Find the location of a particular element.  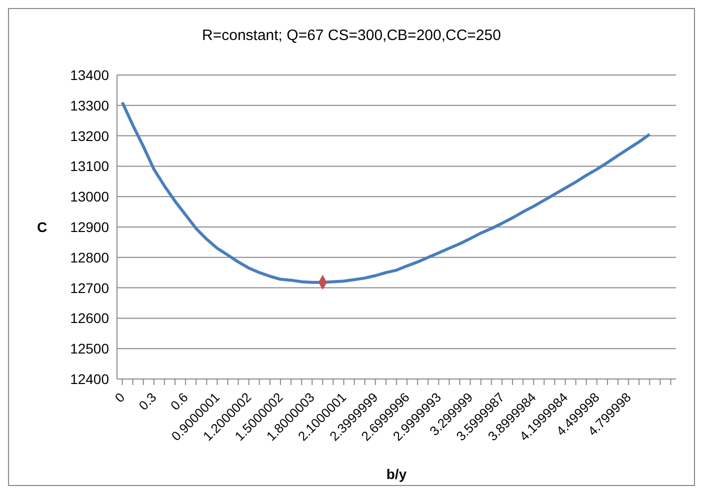

y-tick-label: 13000 is located at coordinates (90, 196).